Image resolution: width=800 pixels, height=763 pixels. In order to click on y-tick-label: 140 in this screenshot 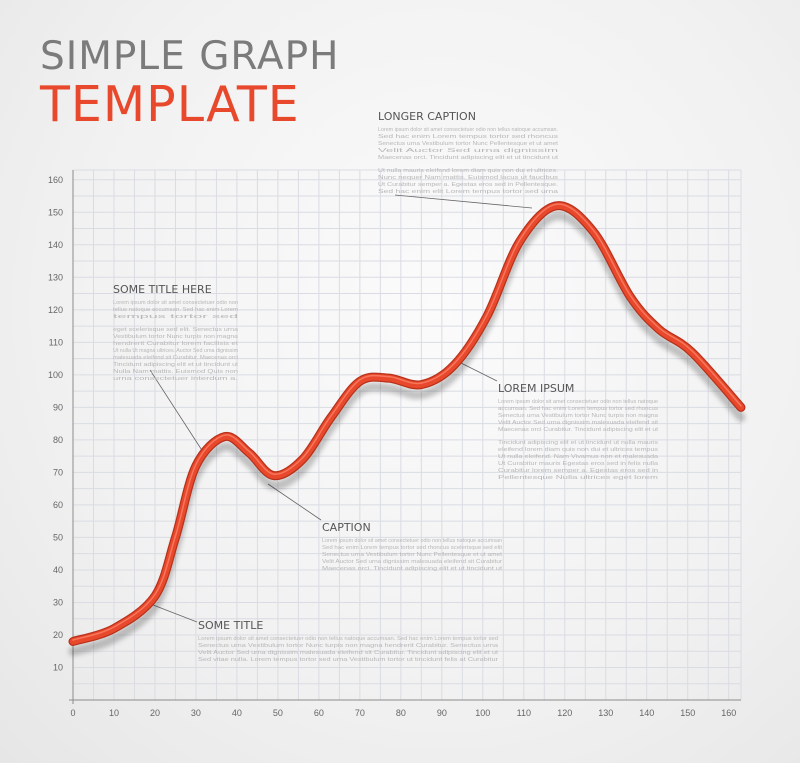, I will do `click(55, 245)`.